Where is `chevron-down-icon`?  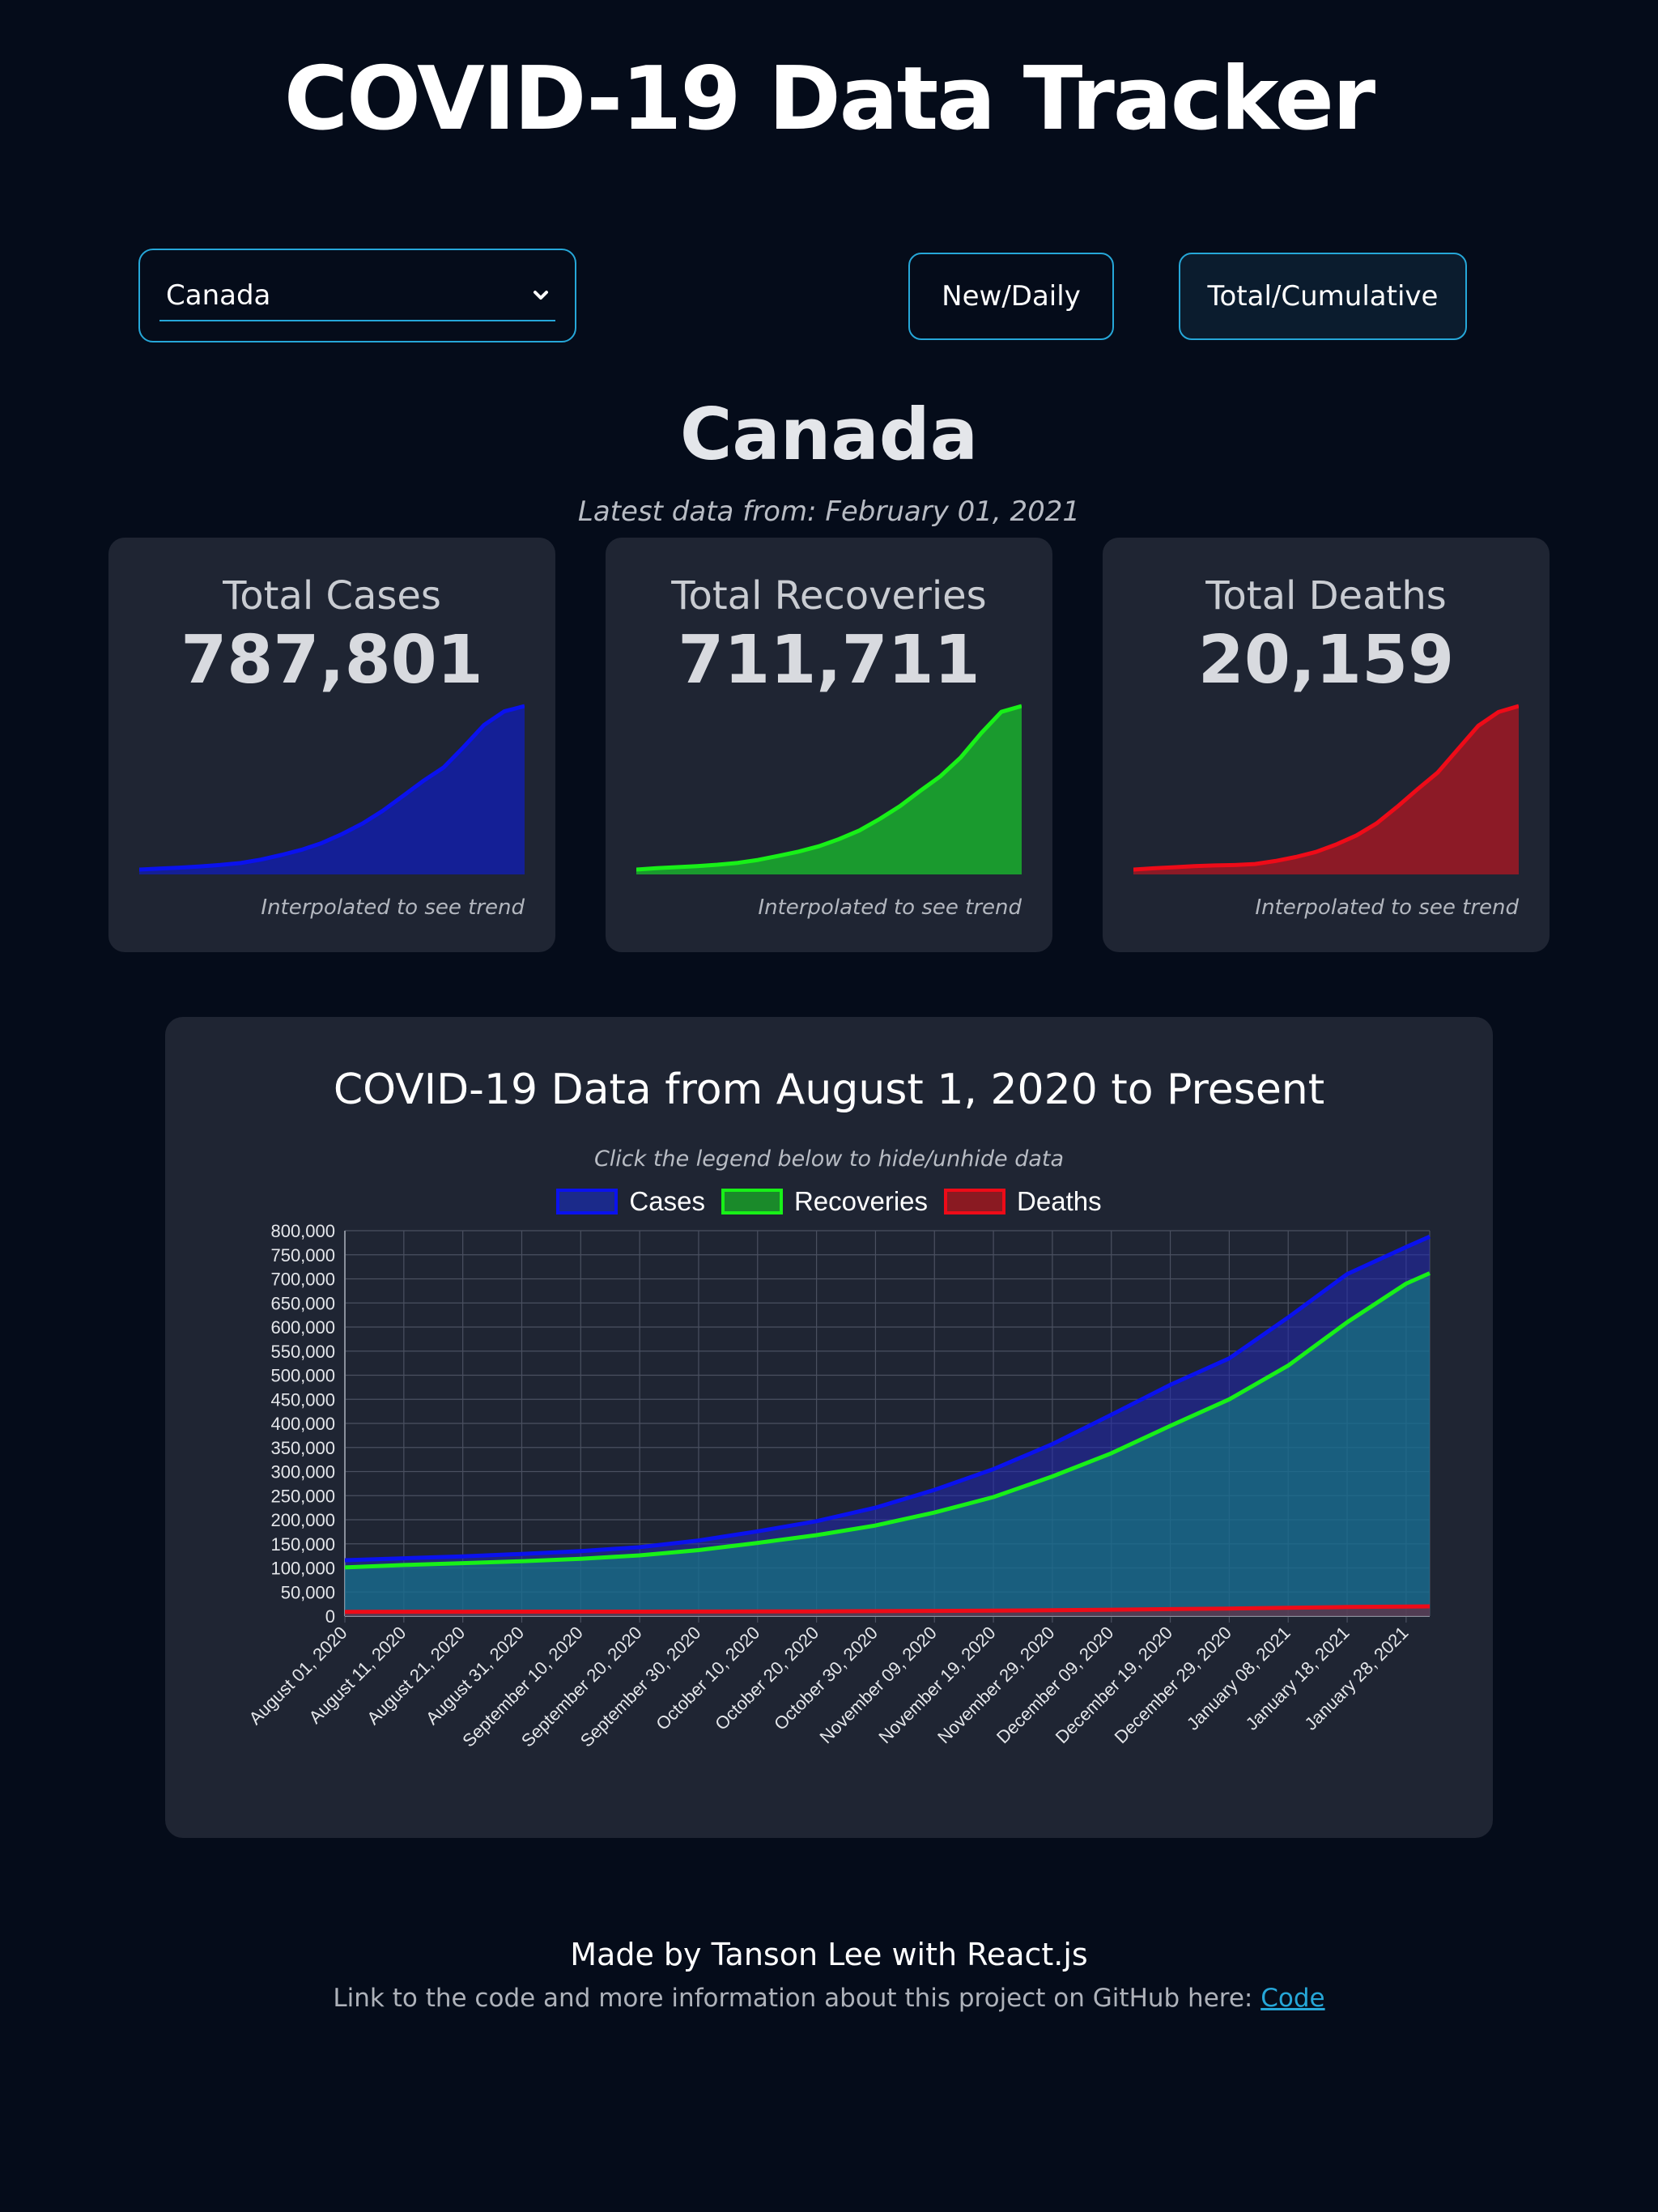 chevron-down-icon is located at coordinates (541, 295).